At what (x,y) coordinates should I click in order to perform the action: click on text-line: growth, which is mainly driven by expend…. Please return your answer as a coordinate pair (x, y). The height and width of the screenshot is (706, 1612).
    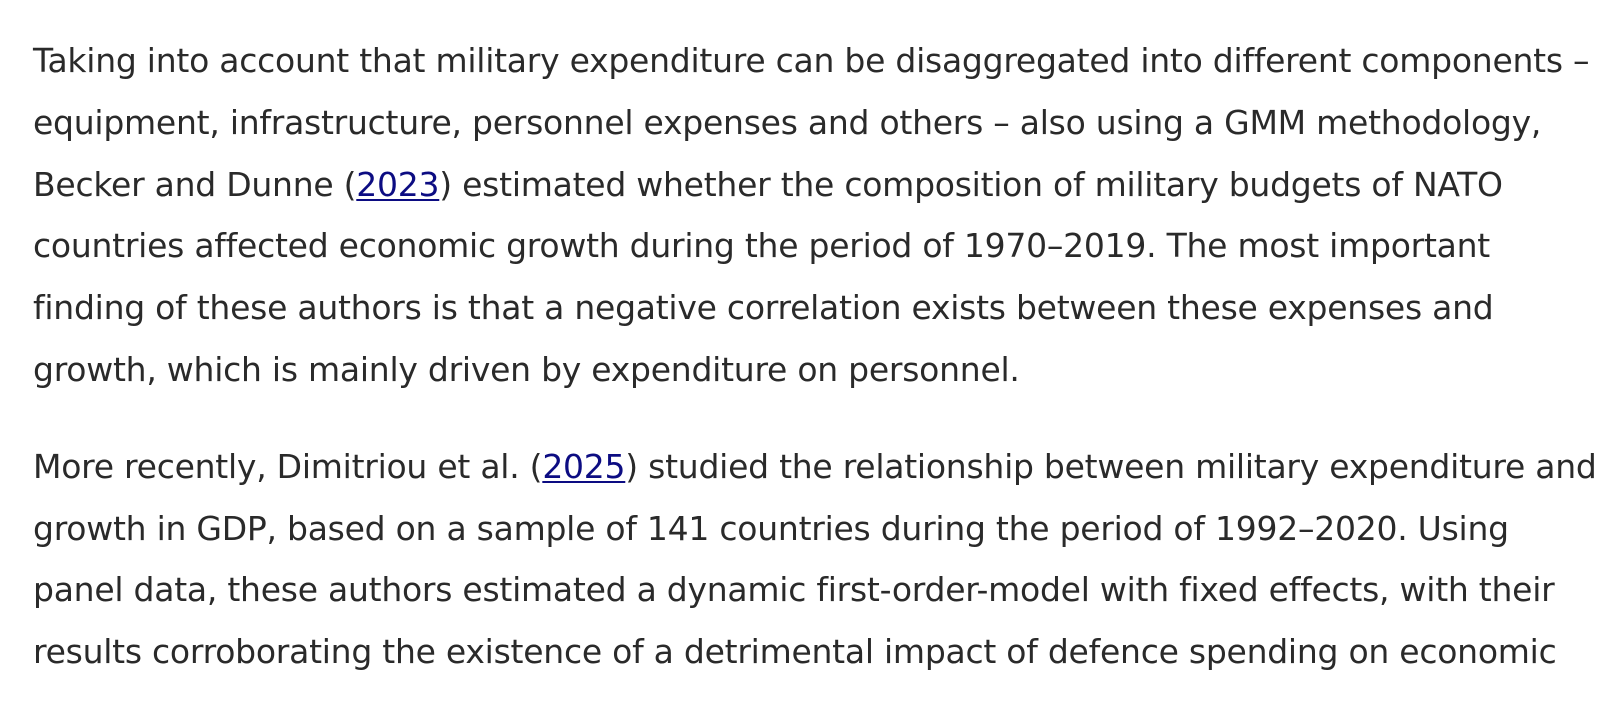
    Looking at the image, I should click on (526, 369).